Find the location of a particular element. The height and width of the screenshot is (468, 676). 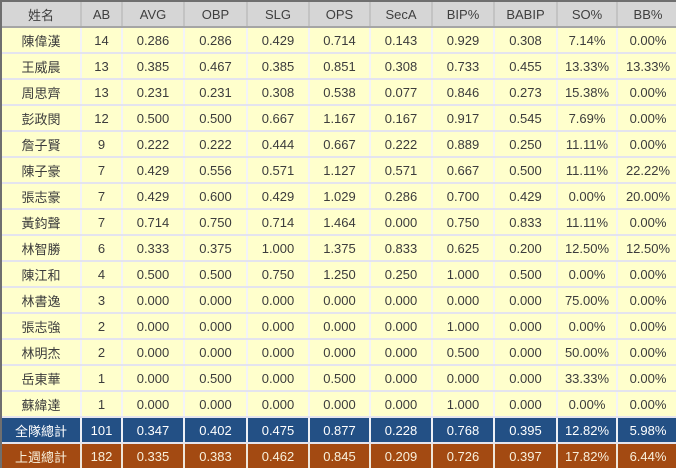

cell-seca: 0.143 is located at coordinates (401, 40).